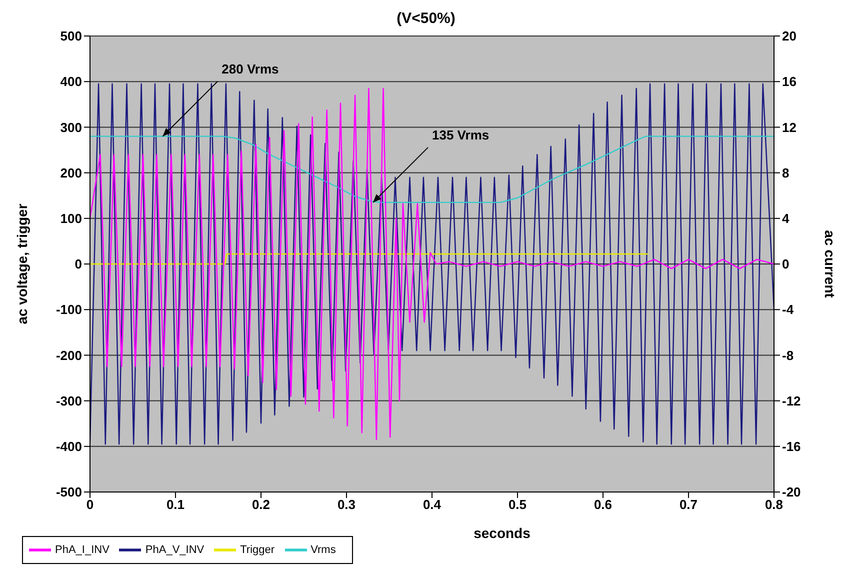 The height and width of the screenshot is (576, 852). What do you see at coordinates (461, 134) in the screenshot?
I see `annotation: 135 Vrms` at bounding box center [461, 134].